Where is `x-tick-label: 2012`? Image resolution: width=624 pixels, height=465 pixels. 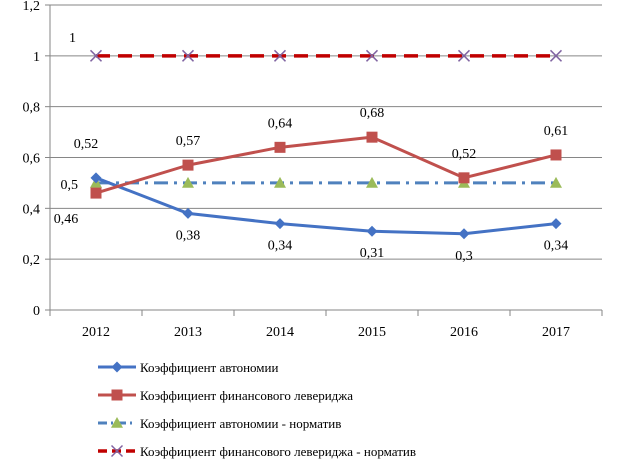 x-tick-label: 2012 is located at coordinates (96, 332).